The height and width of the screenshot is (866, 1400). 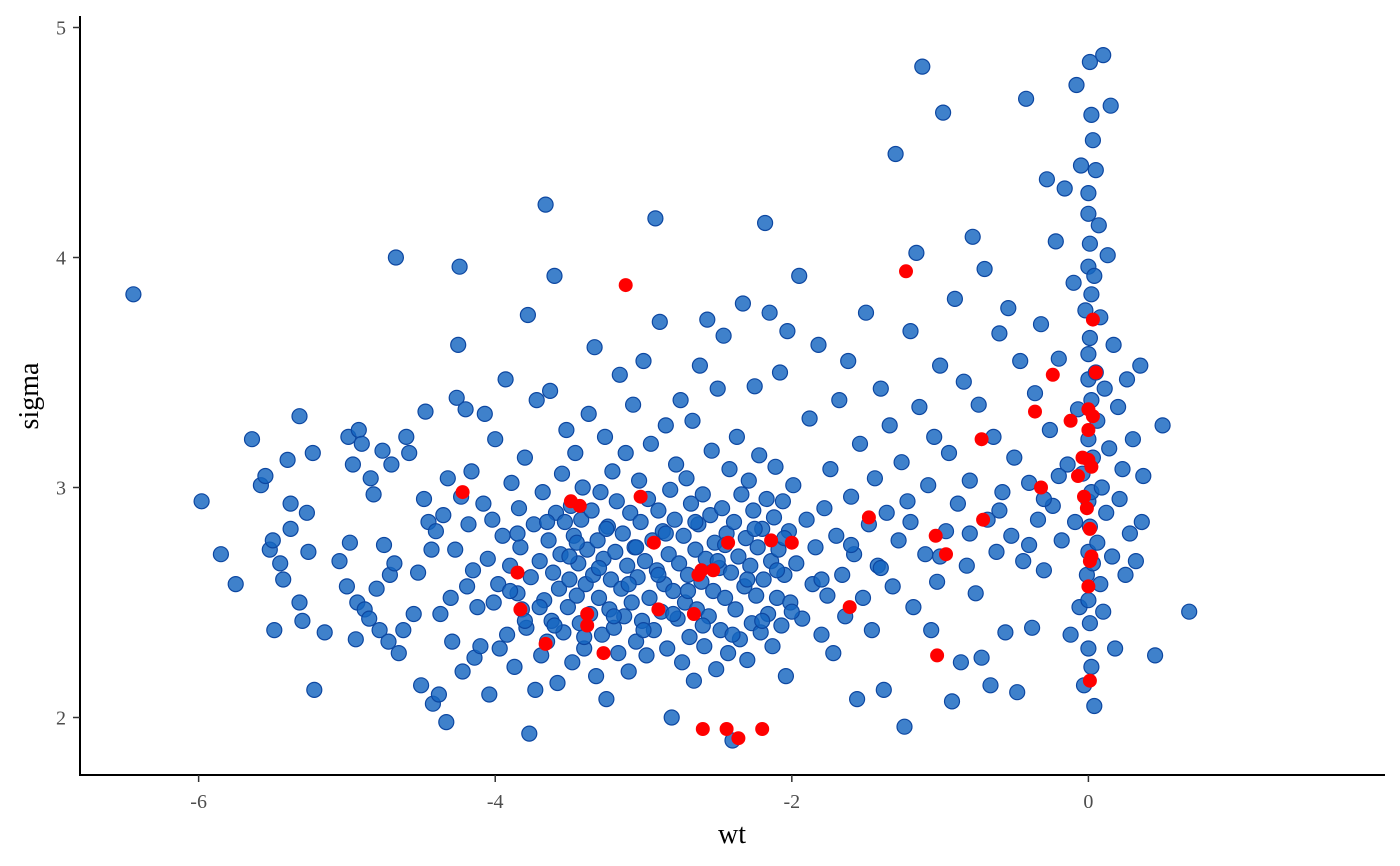 I want to click on x-tick-label: -2, so click(x=791, y=802).